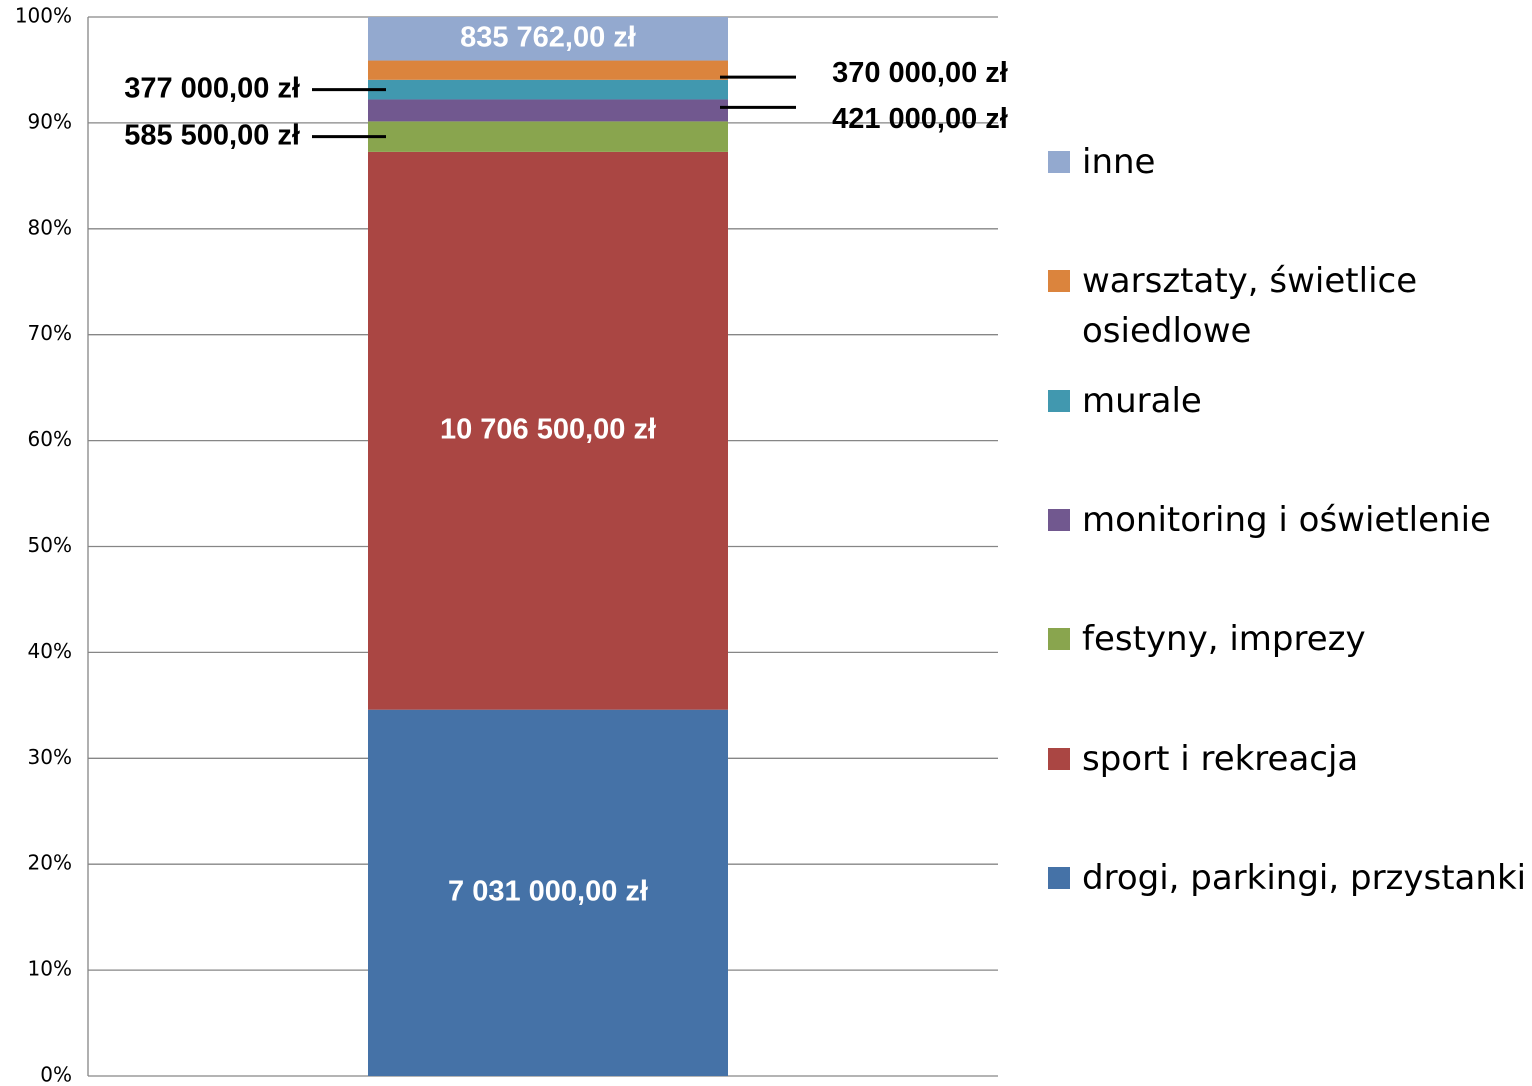 The height and width of the screenshot is (1086, 1532). What do you see at coordinates (50, 333) in the screenshot?
I see `y-tick-label: 70%` at bounding box center [50, 333].